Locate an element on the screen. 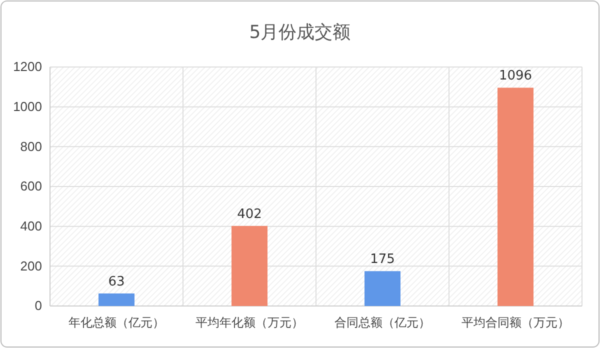 Image resolution: width=600 pixels, height=348 pixels. x-tick-label: 平均合同额（万元） is located at coordinates (516, 323).